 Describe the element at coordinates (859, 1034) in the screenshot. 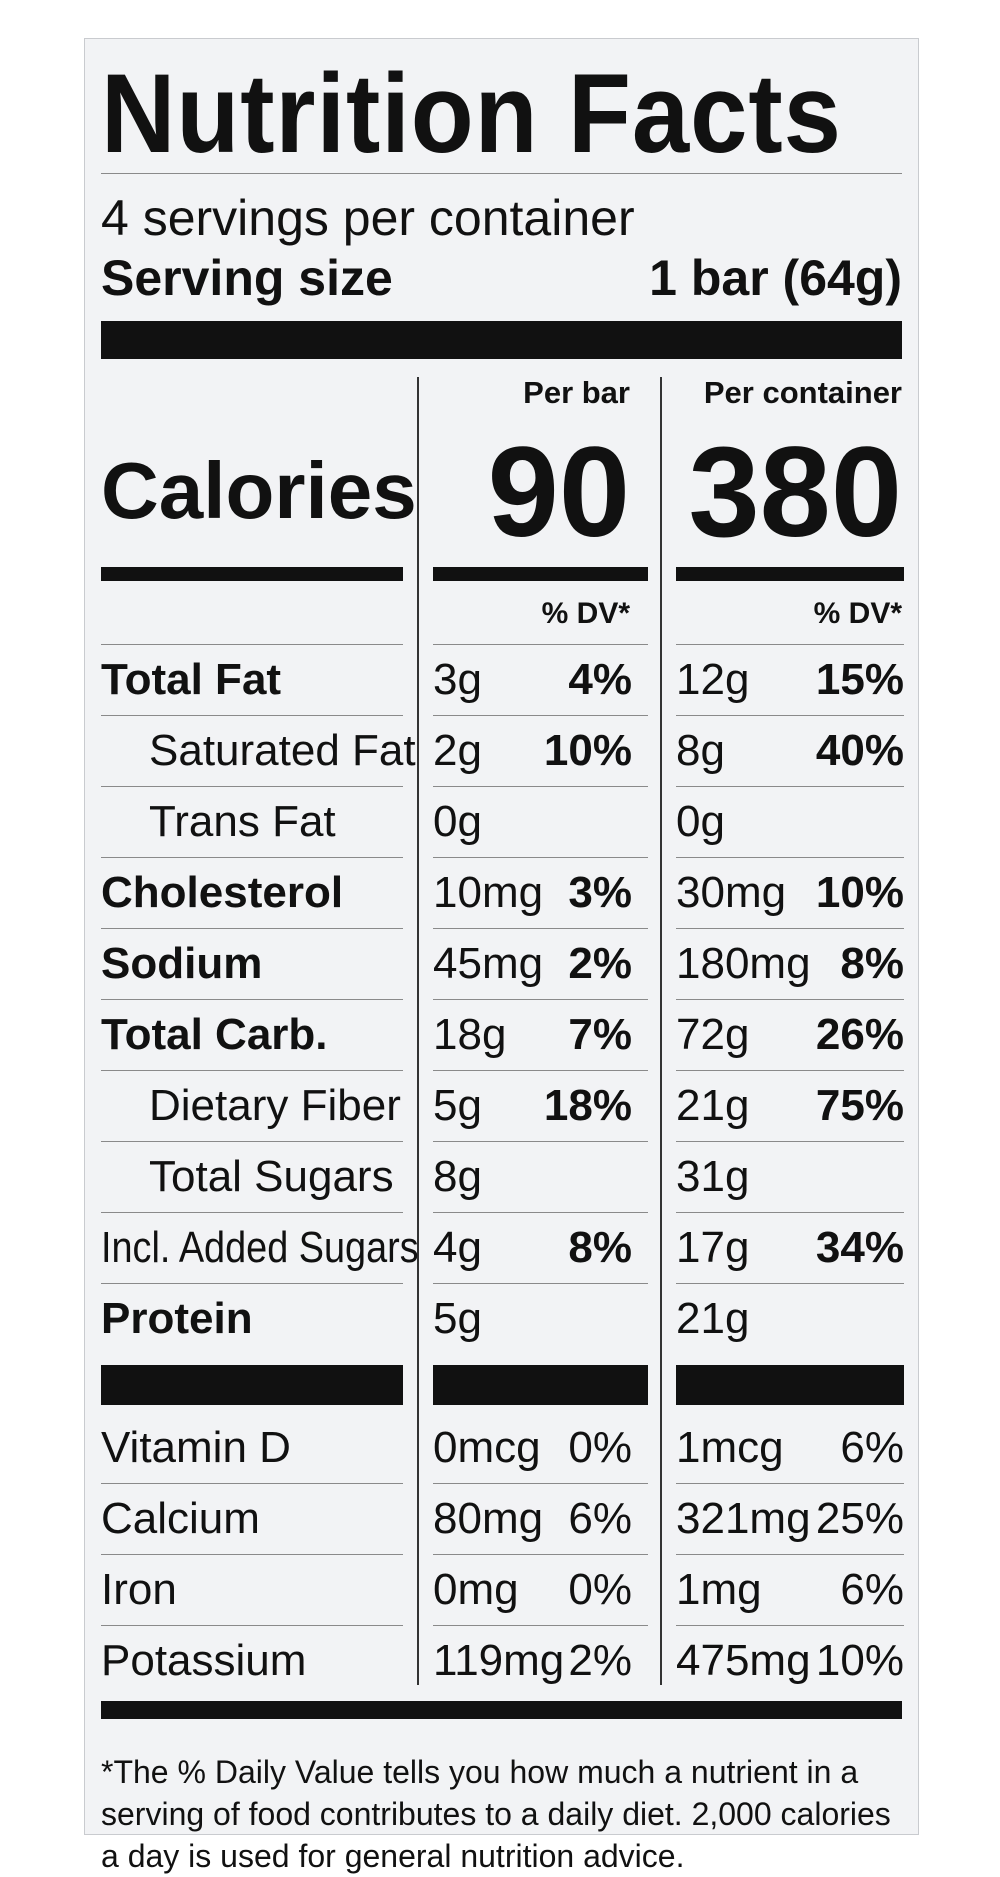

I see `per-container-dv: 26%` at that location.